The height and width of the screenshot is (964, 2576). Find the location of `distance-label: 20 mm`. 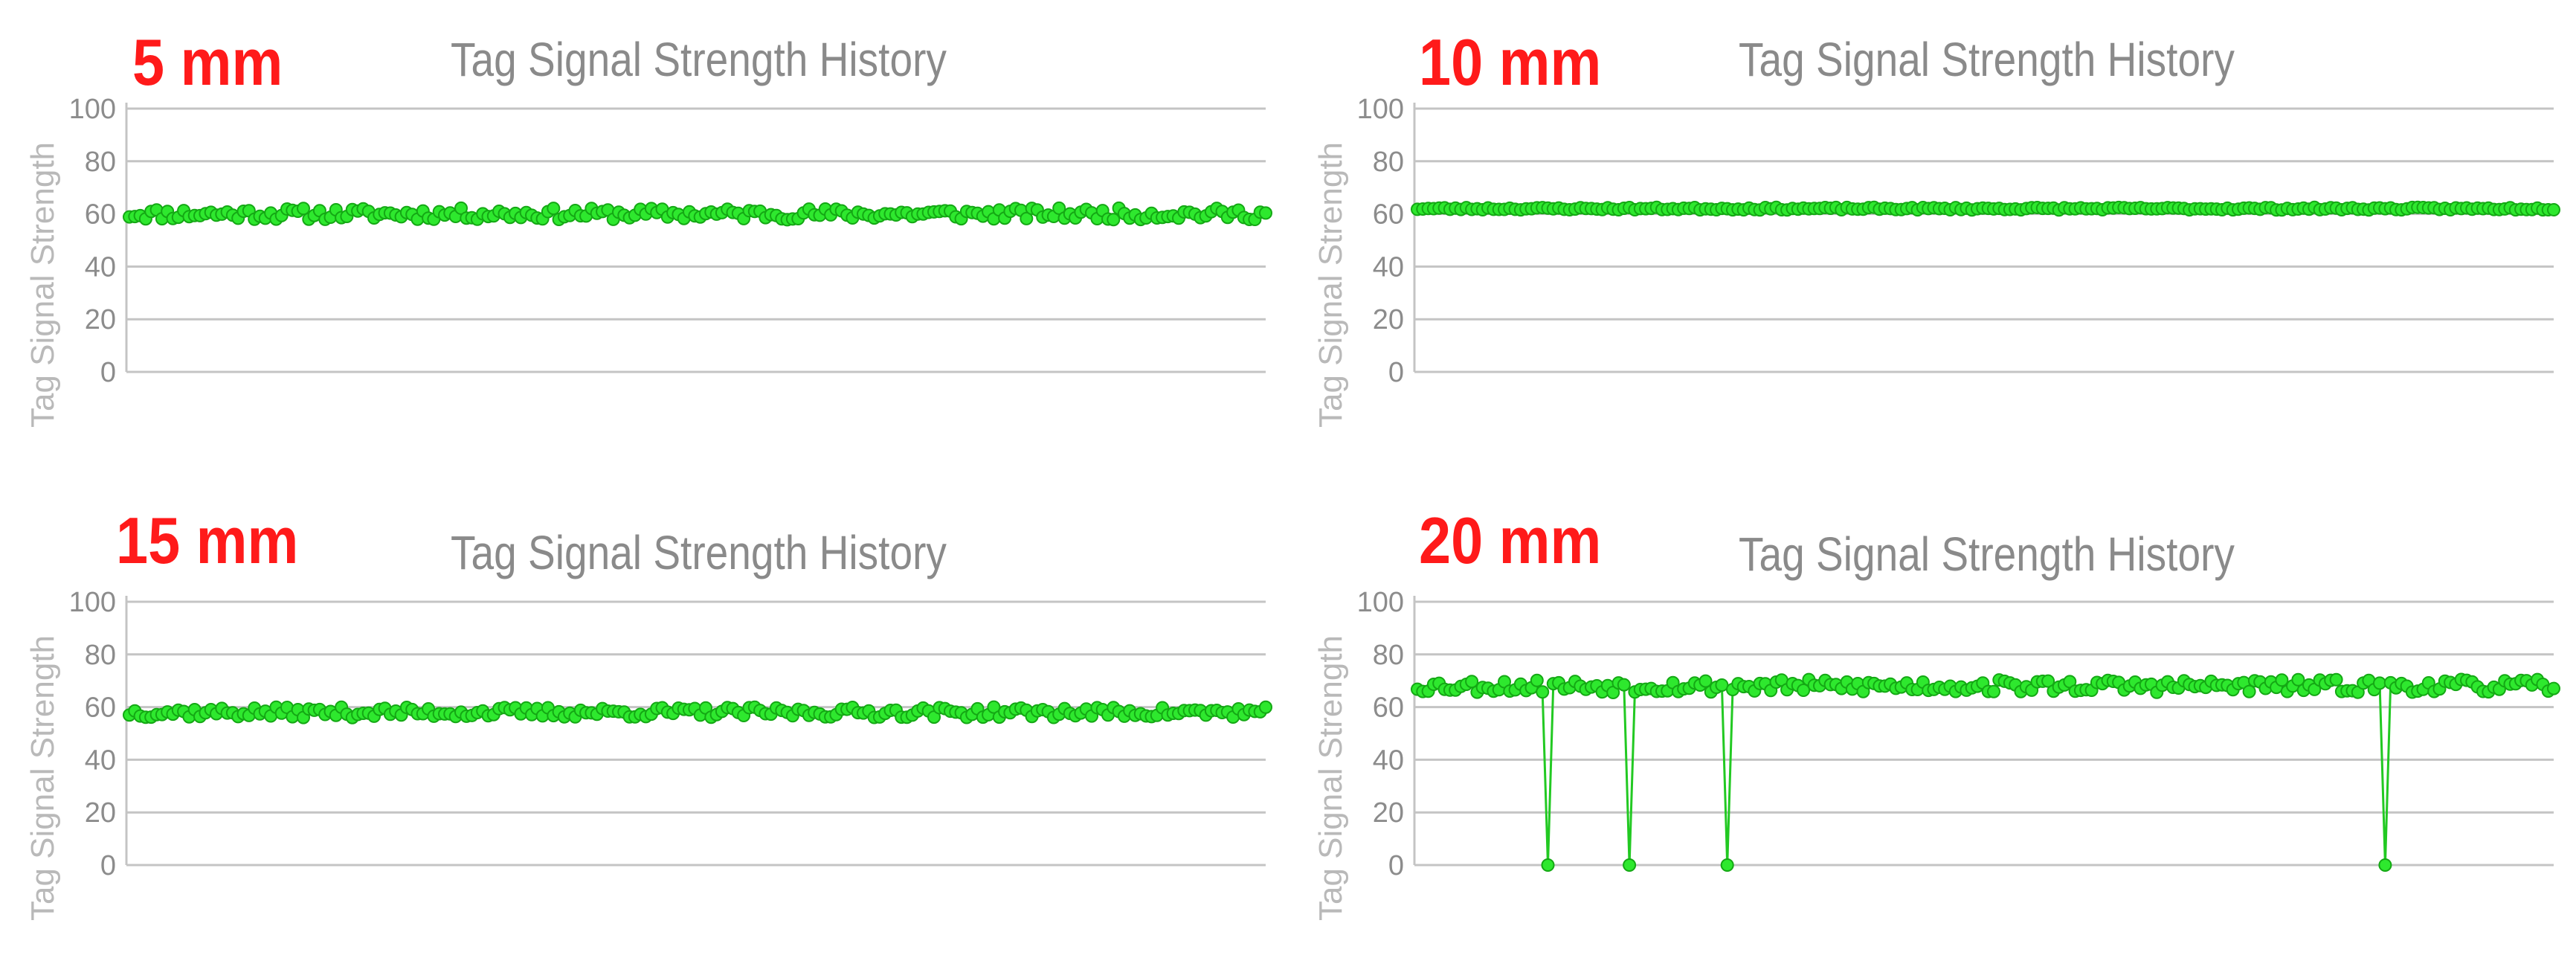

distance-label: 20 mm is located at coordinates (1510, 540).